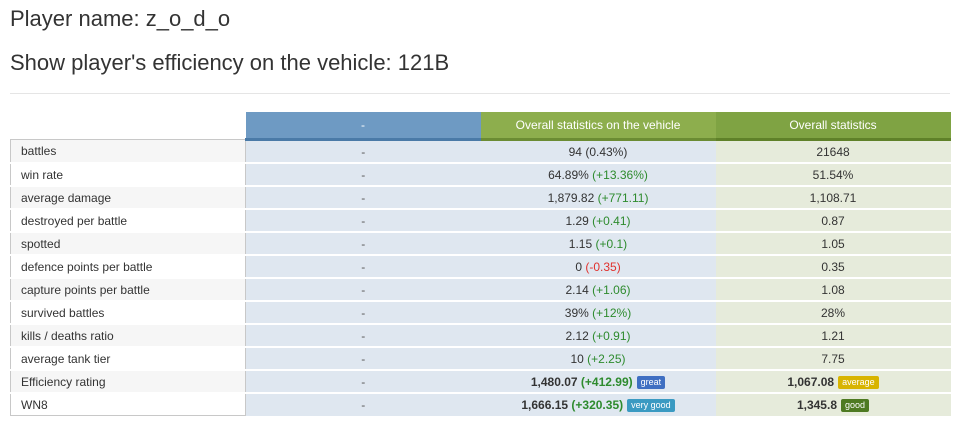 The width and height of the screenshot is (968, 436). Describe the element at coordinates (611, 243) in the screenshot. I see `vehicle-diff: (+0.1)` at that location.